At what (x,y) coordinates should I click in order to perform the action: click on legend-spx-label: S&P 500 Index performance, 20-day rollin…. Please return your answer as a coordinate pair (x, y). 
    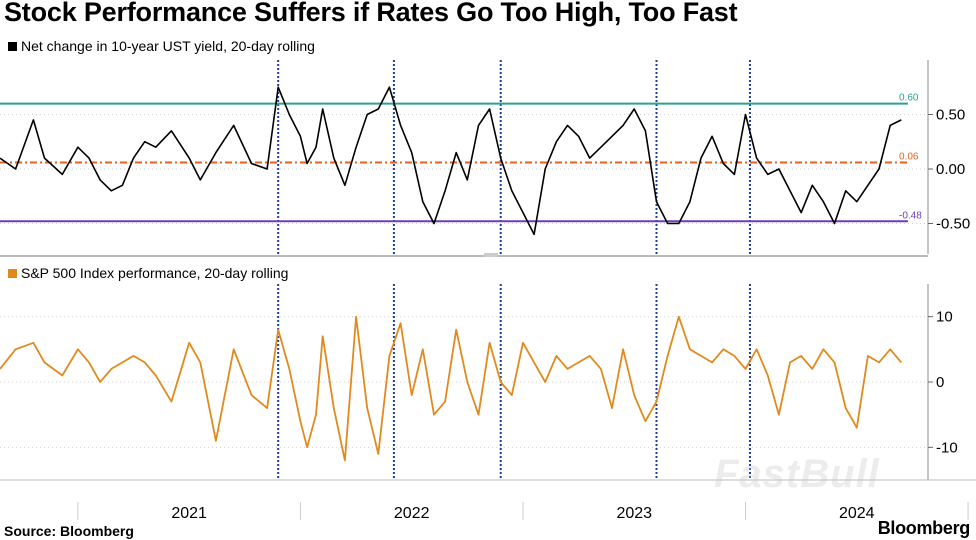
    Looking at the image, I should click on (155, 273).